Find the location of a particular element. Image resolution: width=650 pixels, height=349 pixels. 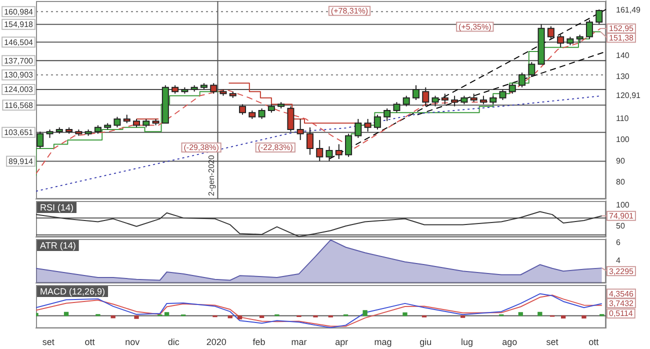

chart-title: RSI (14) is located at coordinates (57, 207).